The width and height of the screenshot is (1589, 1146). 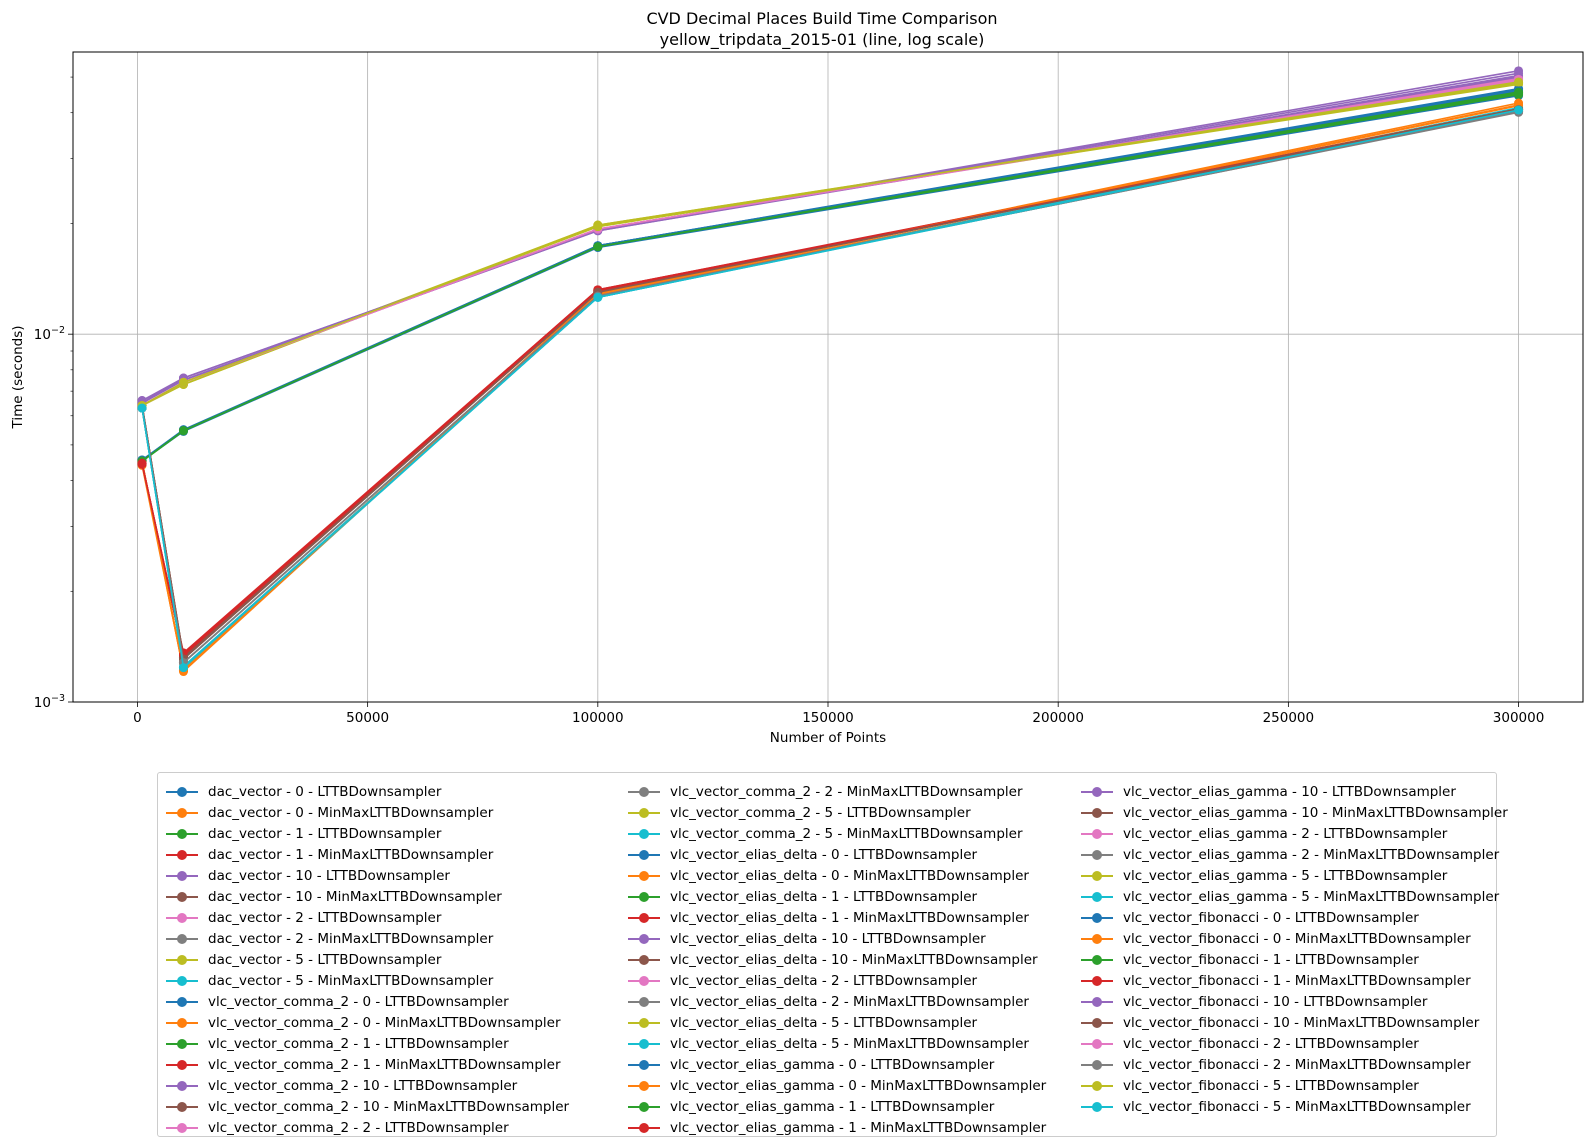 What do you see at coordinates (598, 718) in the screenshot?
I see `x-tick-label: 100000` at bounding box center [598, 718].